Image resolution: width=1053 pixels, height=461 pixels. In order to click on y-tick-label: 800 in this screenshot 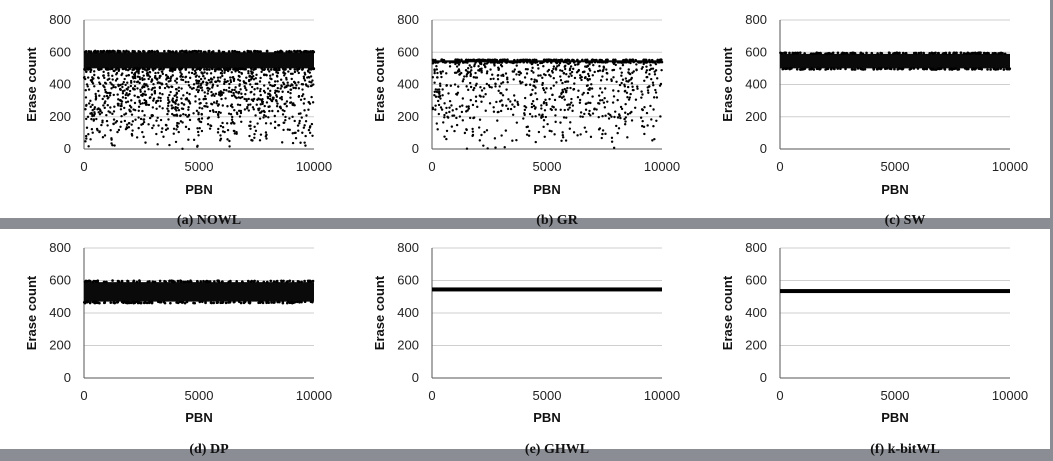, I will do `click(60, 19)`.